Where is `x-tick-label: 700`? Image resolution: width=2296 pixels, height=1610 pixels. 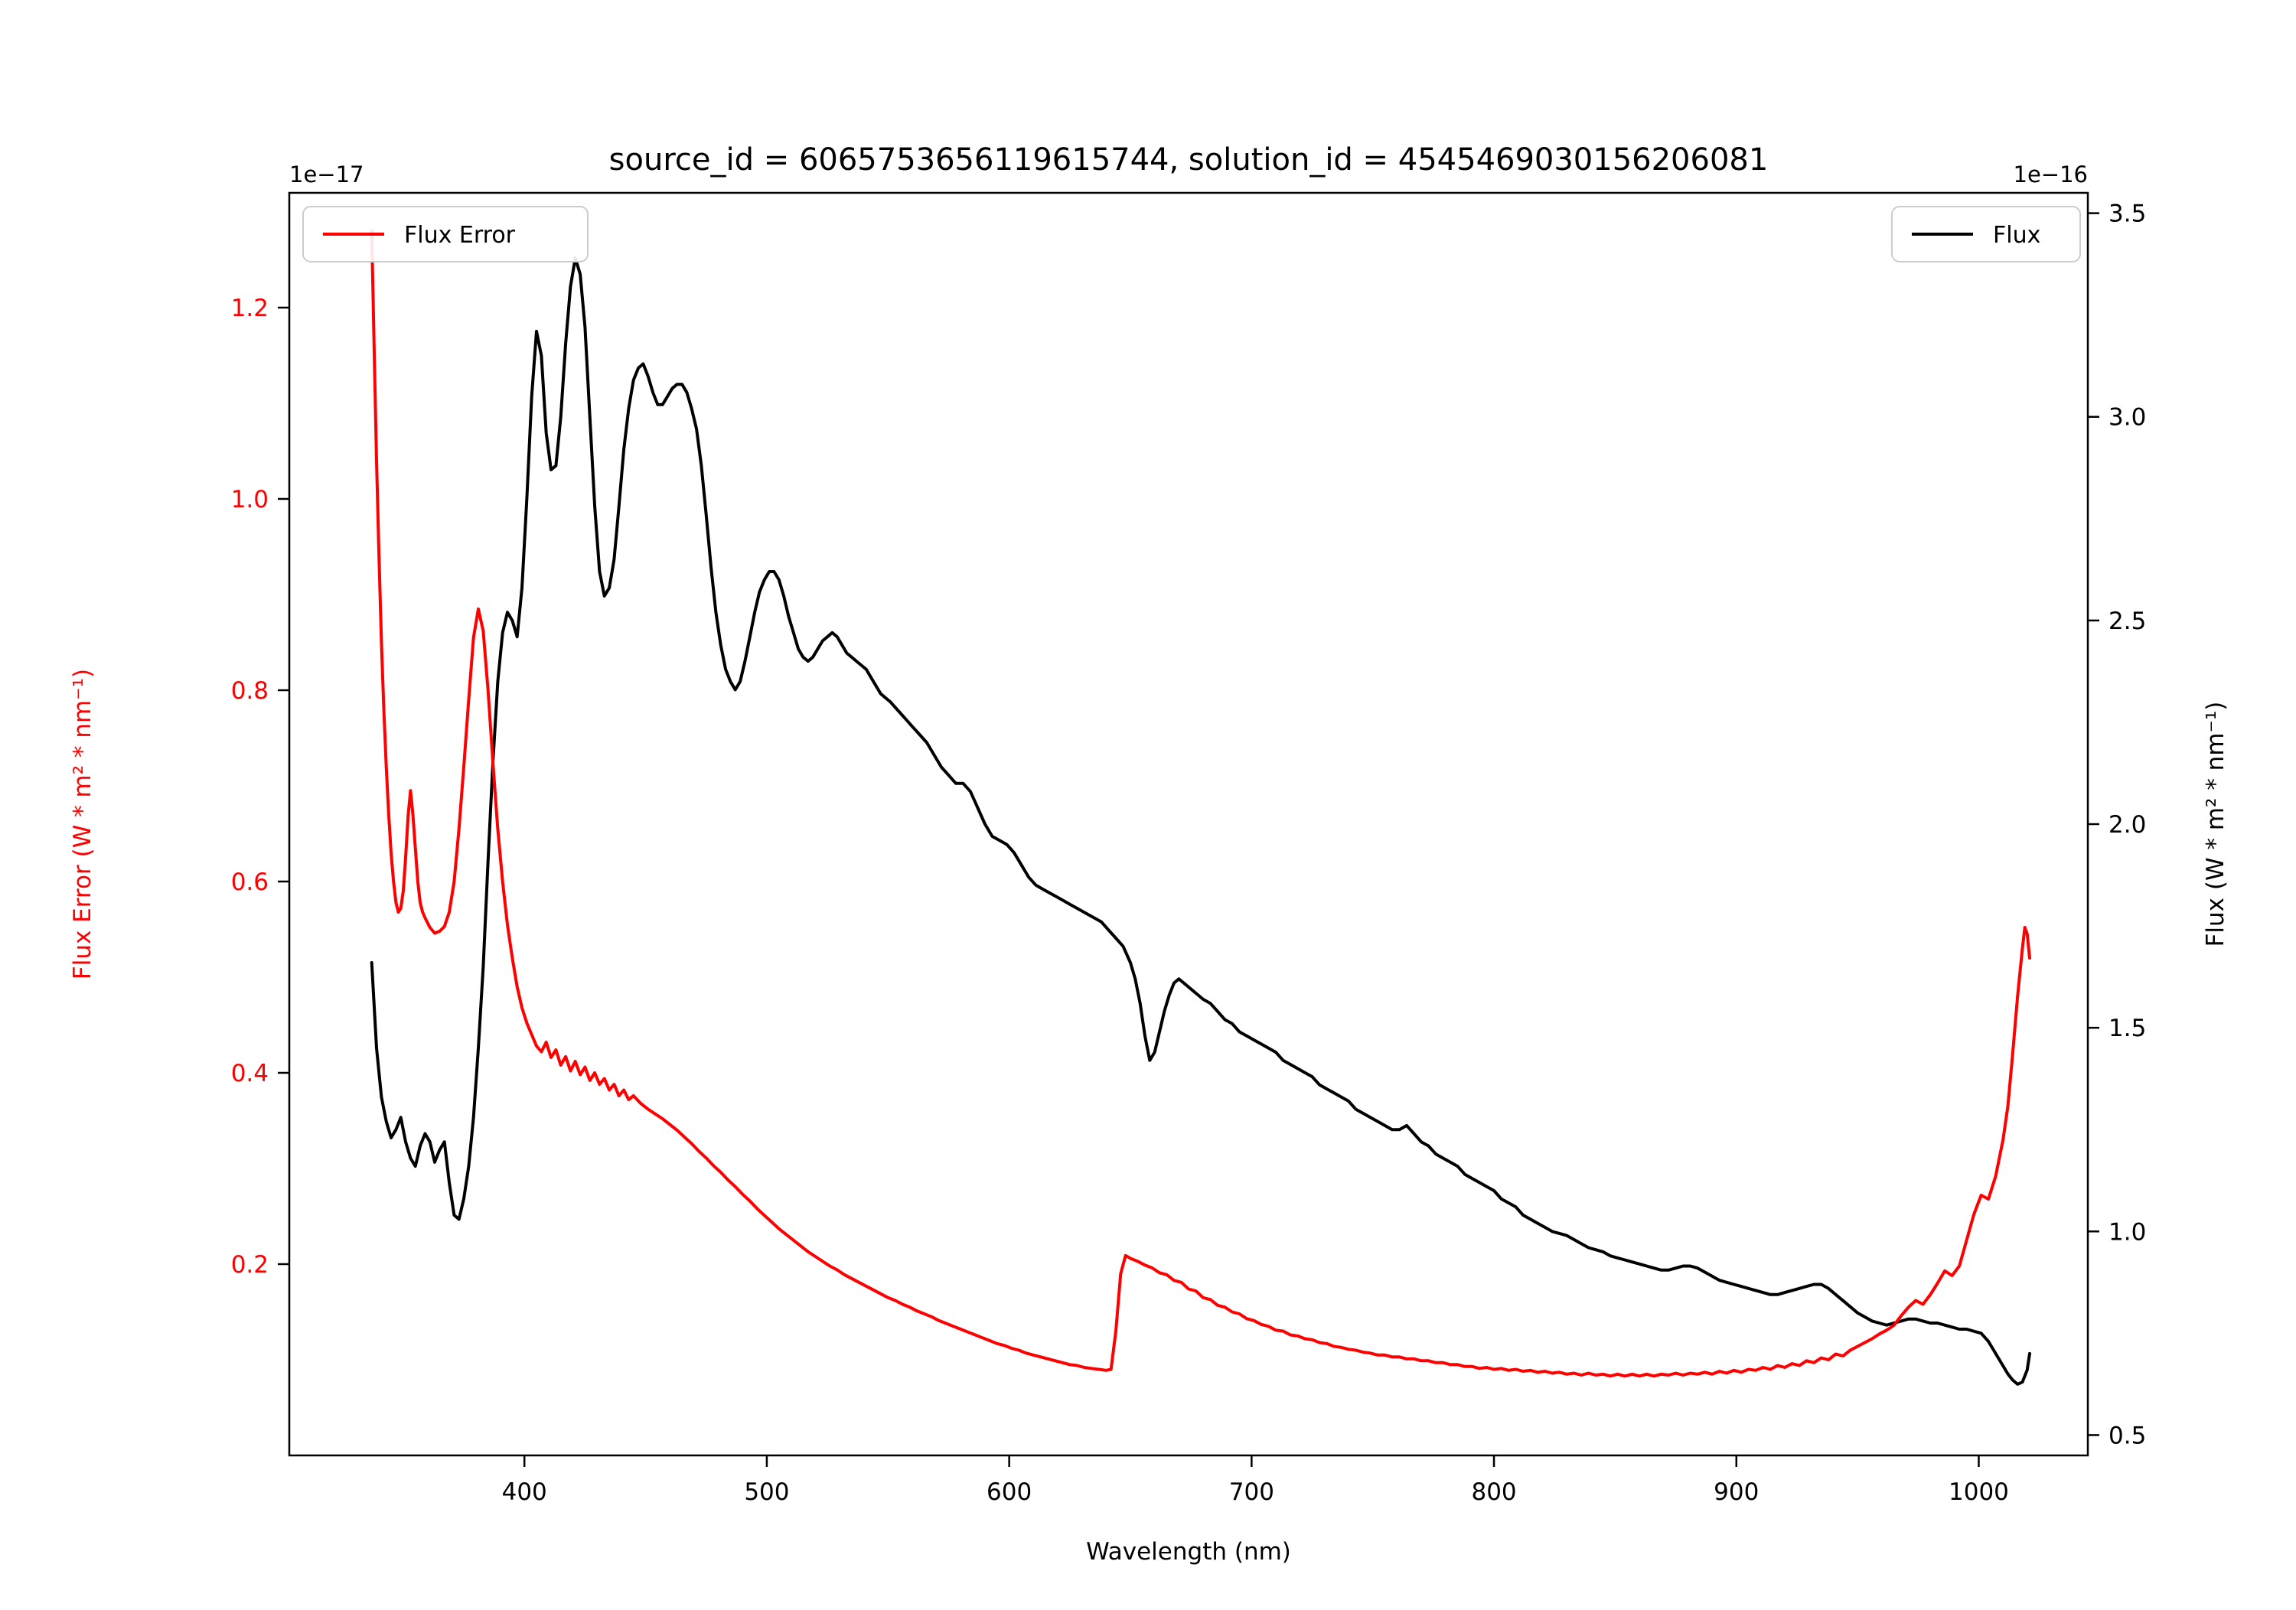 x-tick-label: 700 is located at coordinates (1251, 1492).